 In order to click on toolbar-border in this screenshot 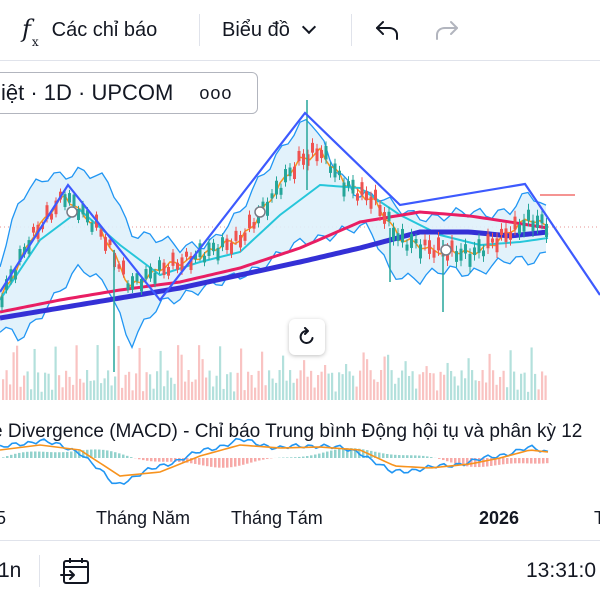, I will do `click(300, 60)`.